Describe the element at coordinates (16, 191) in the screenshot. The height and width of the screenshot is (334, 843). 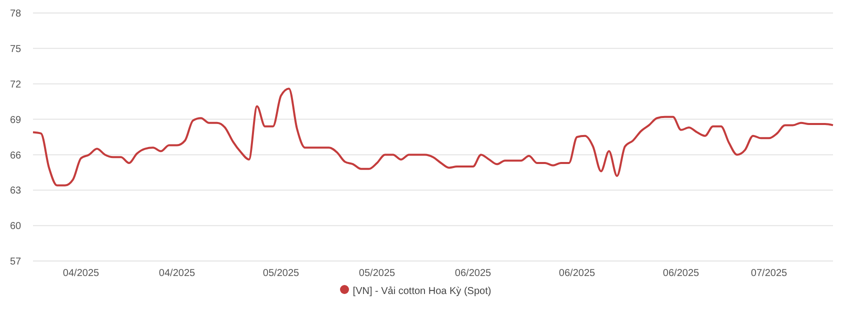
I see `y-tick-label: 63` at that location.